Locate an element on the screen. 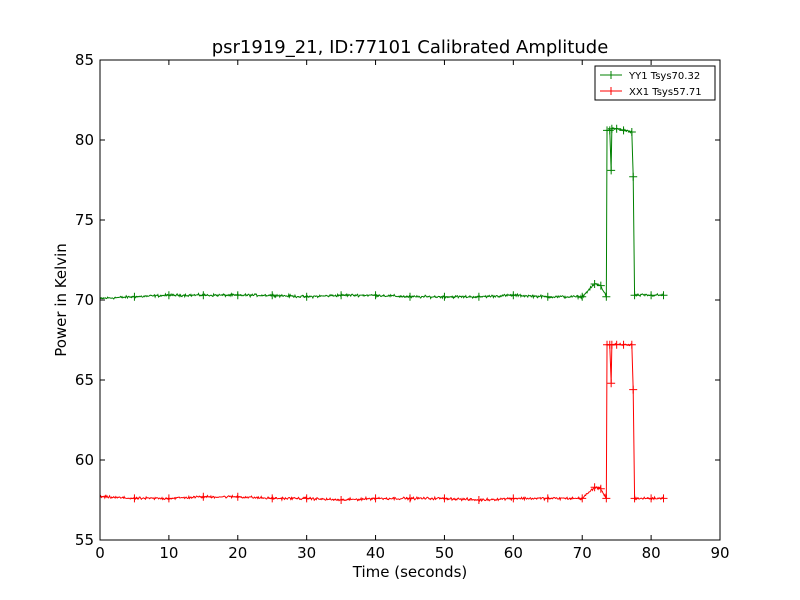 Image resolution: width=800 pixels, height=600 pixels. y-tick-label: 60 is located at coordinates (84, 460).